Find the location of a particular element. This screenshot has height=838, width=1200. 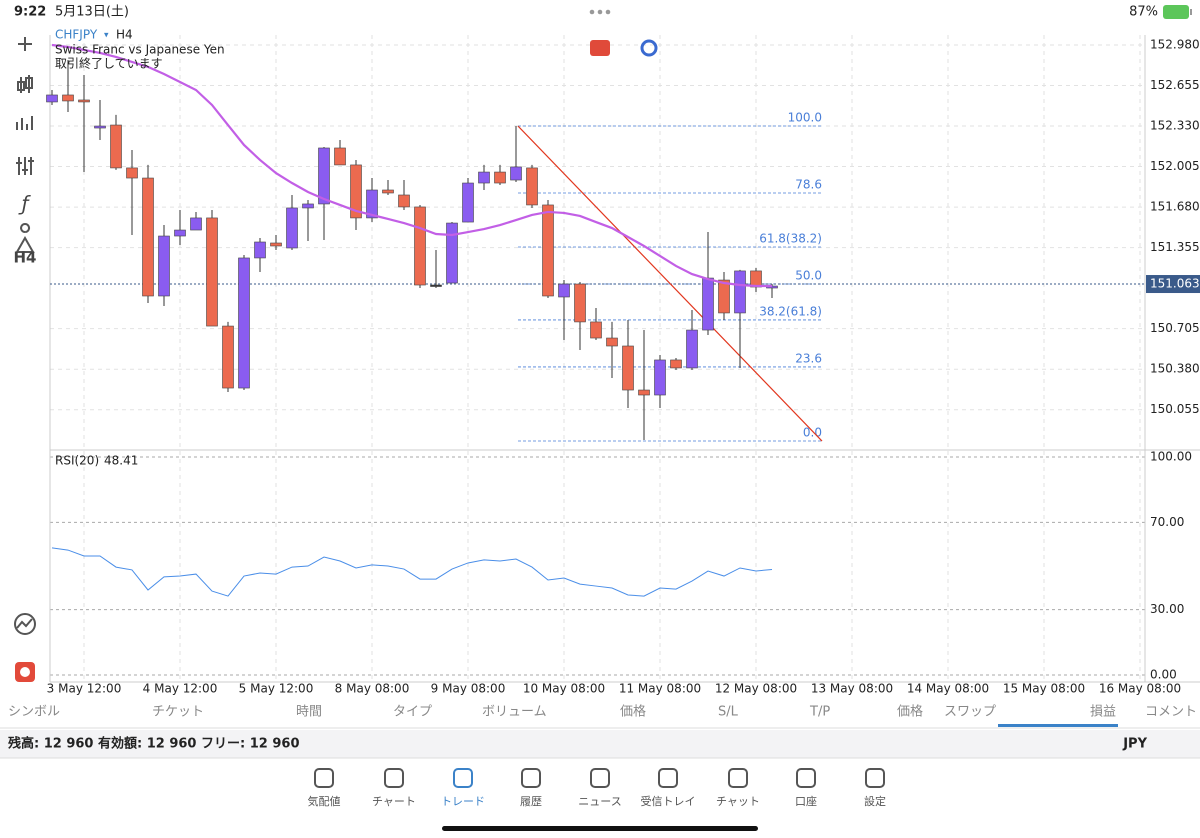

account-summary: 残高: 12 960 有効額: 12 960 フリー: 12 960 is located at coordinates (154, 744).